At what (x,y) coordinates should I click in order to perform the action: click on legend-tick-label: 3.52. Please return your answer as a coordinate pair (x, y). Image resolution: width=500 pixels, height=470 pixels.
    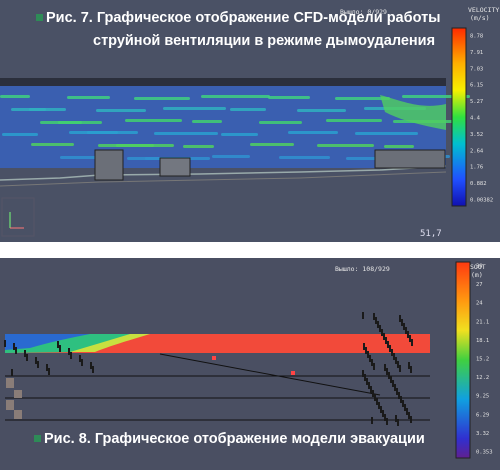
    Looking at the image, I should click on (476, 135).